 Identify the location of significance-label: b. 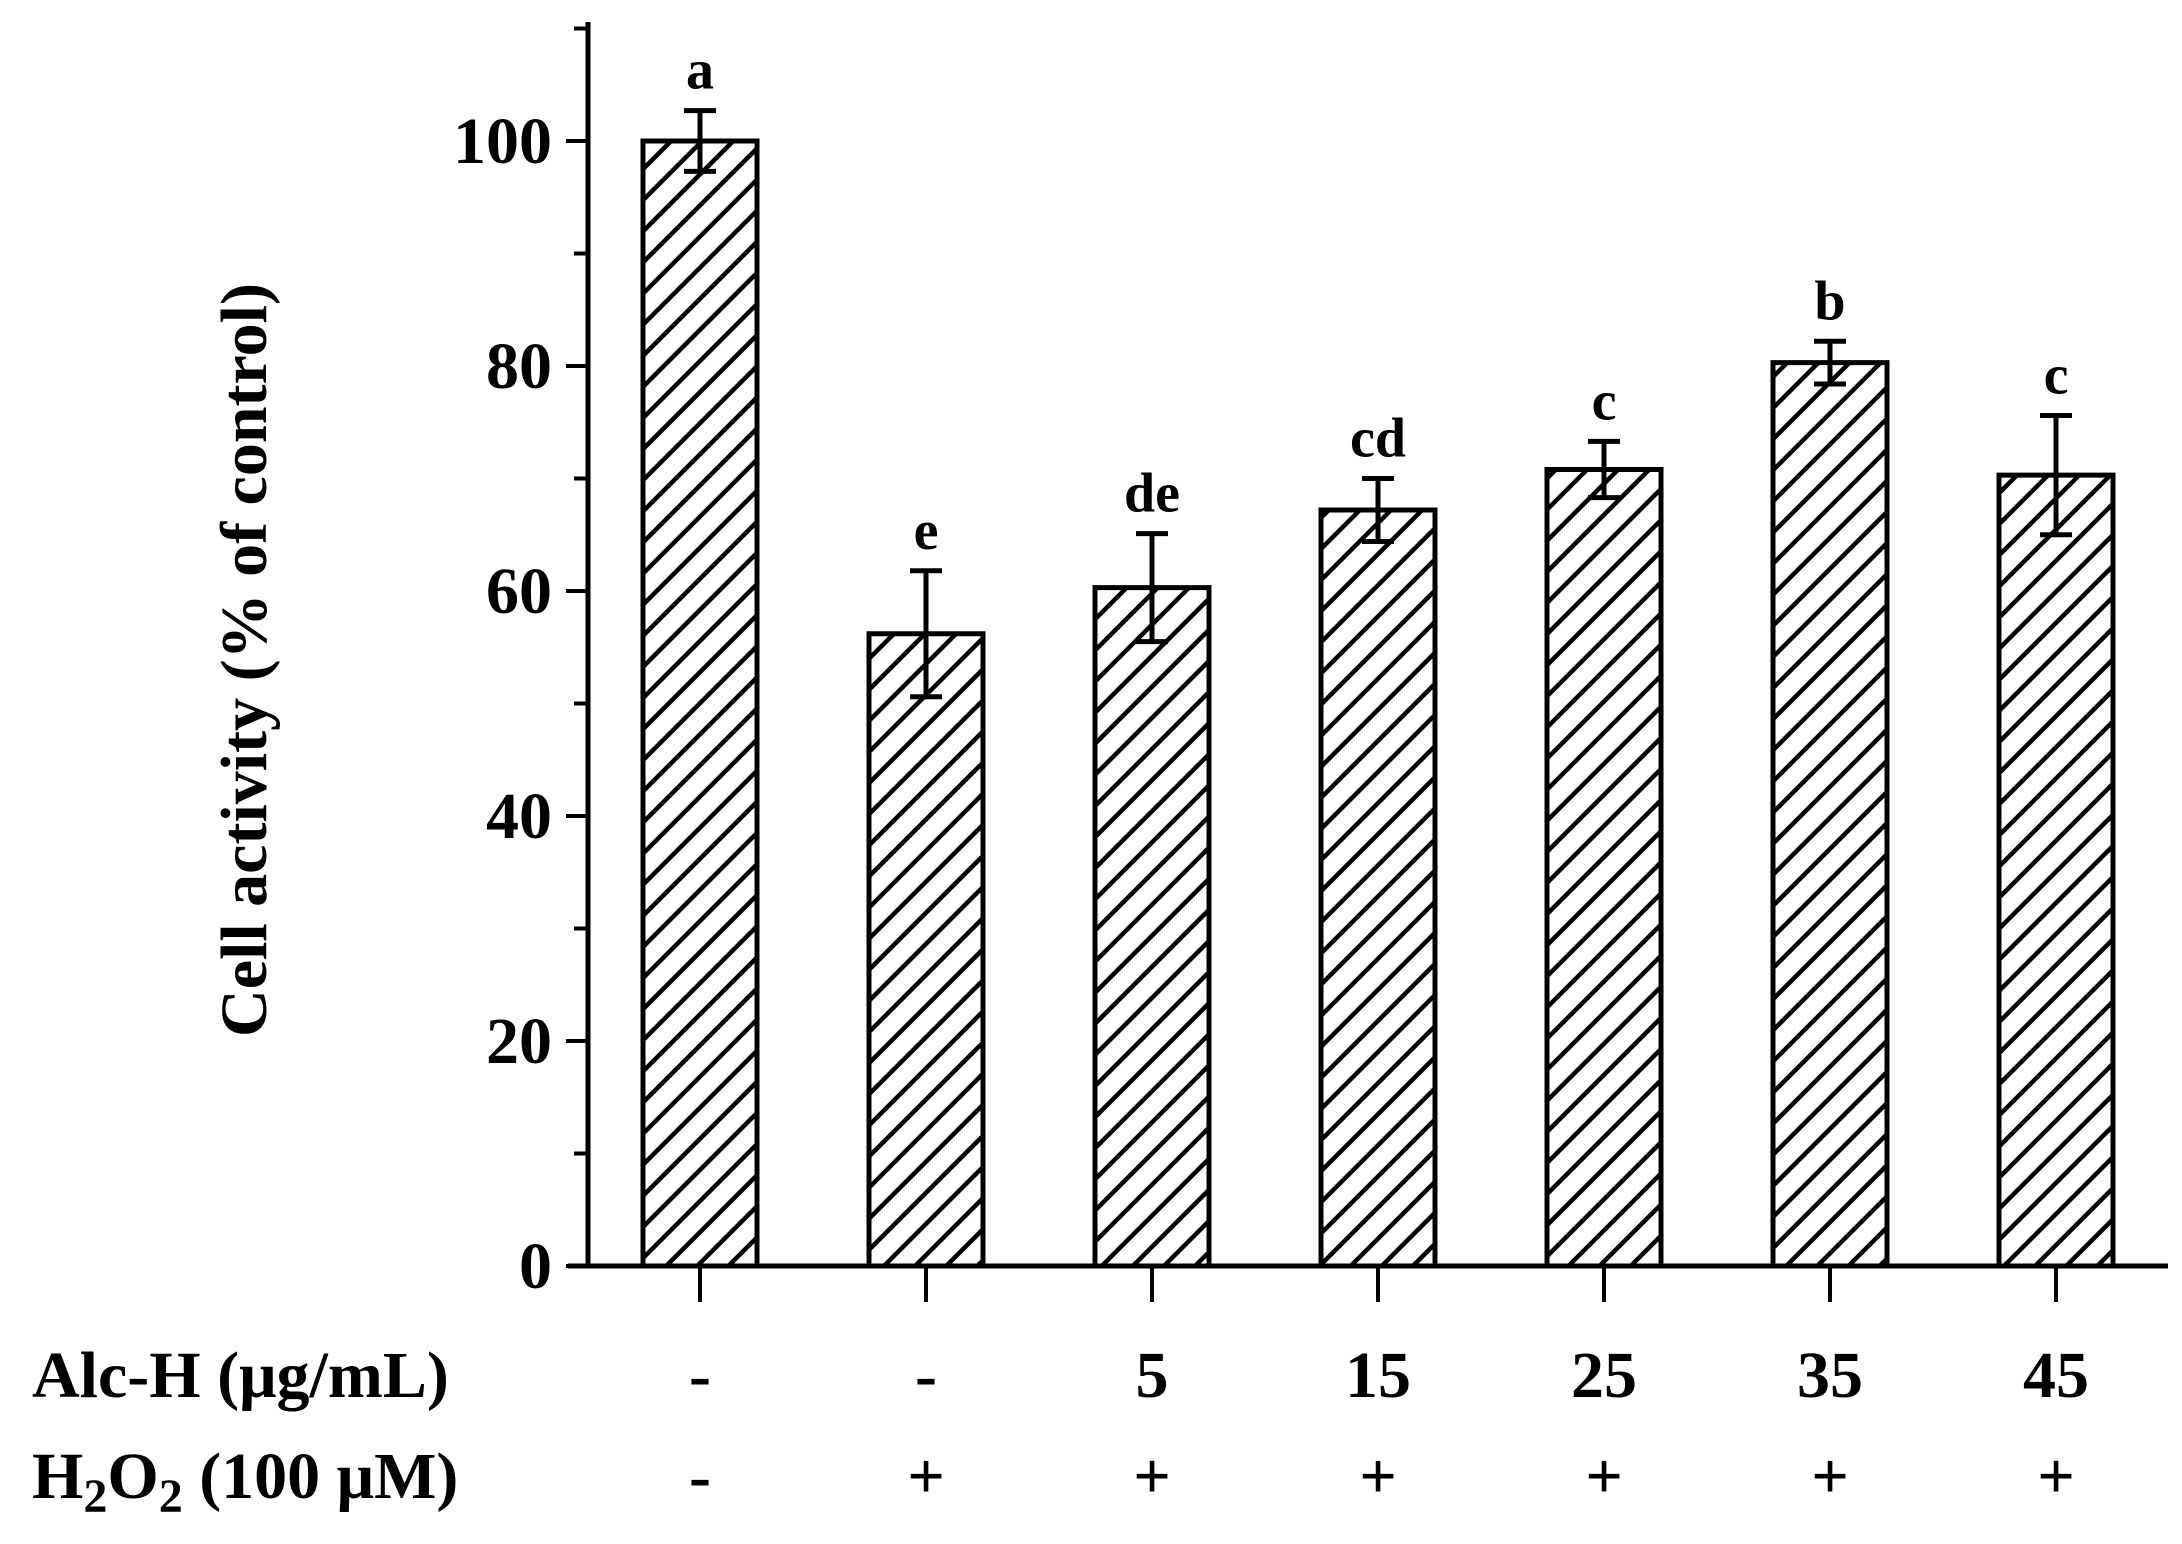
(1829, 301).